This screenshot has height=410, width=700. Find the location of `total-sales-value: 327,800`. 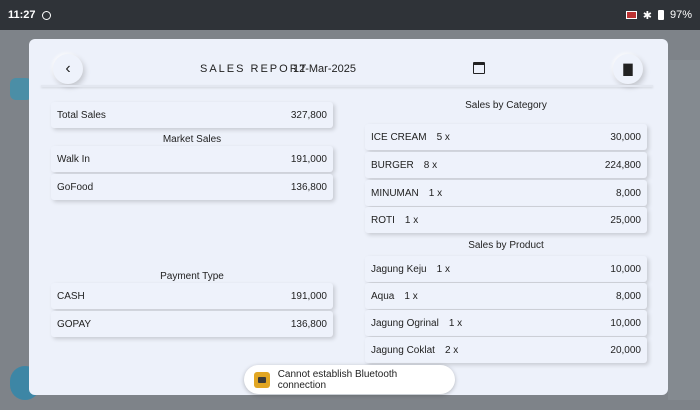

total-sales-value: 327,800 is located at coordinates (308, 115).